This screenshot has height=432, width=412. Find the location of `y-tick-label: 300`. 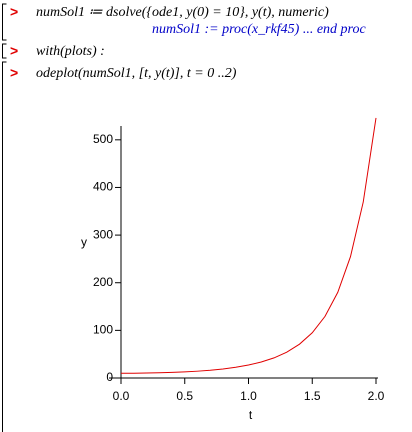

y-tick-label: 300 is located at coordinates (103, 234).